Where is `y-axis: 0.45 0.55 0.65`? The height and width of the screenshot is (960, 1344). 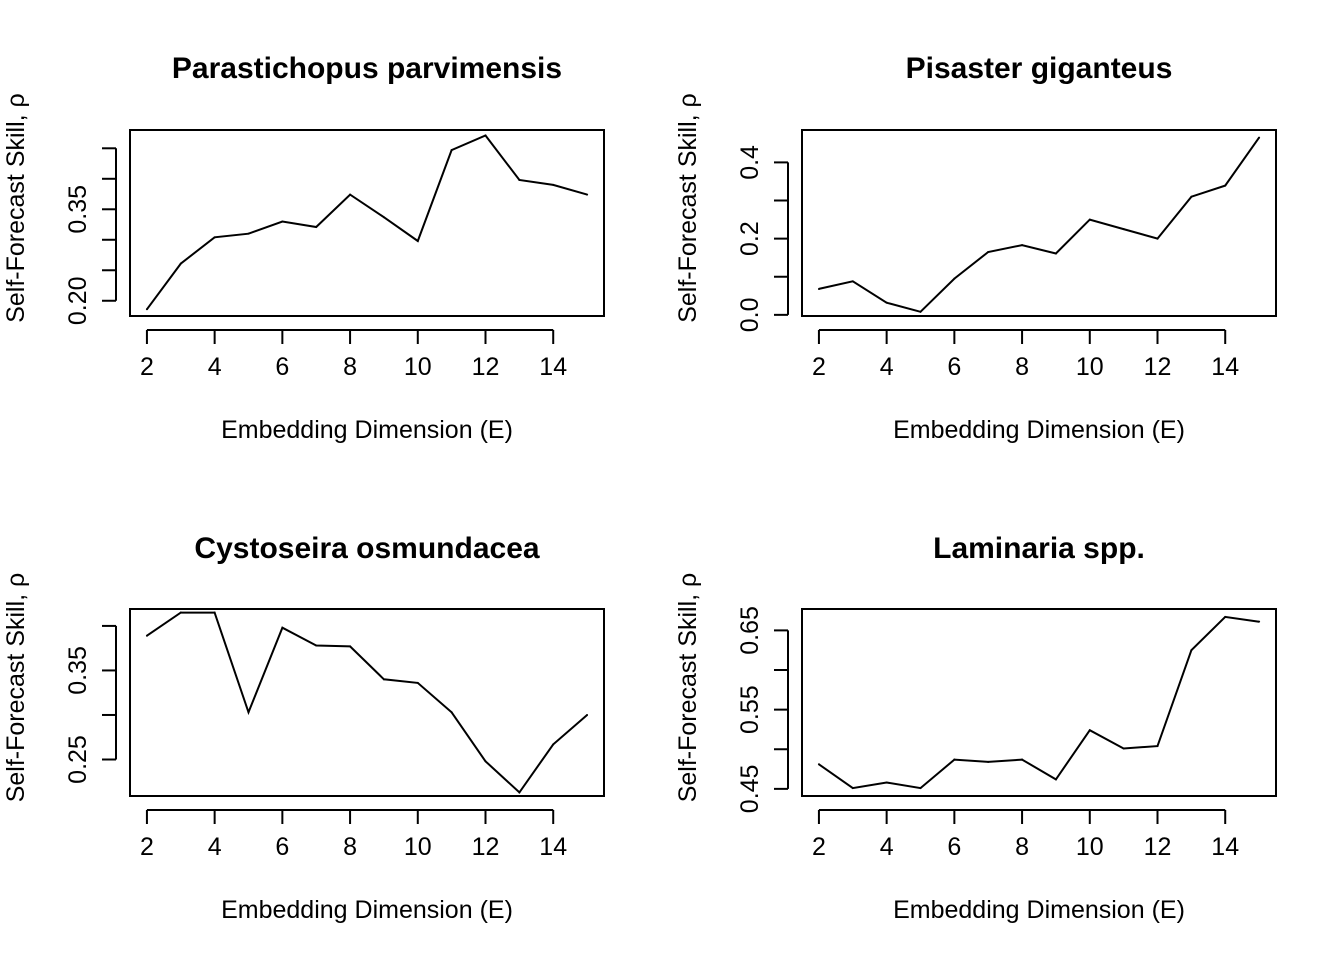 y-axis: 0.45 0.55 0.65 is located at coordinates (762, 710).